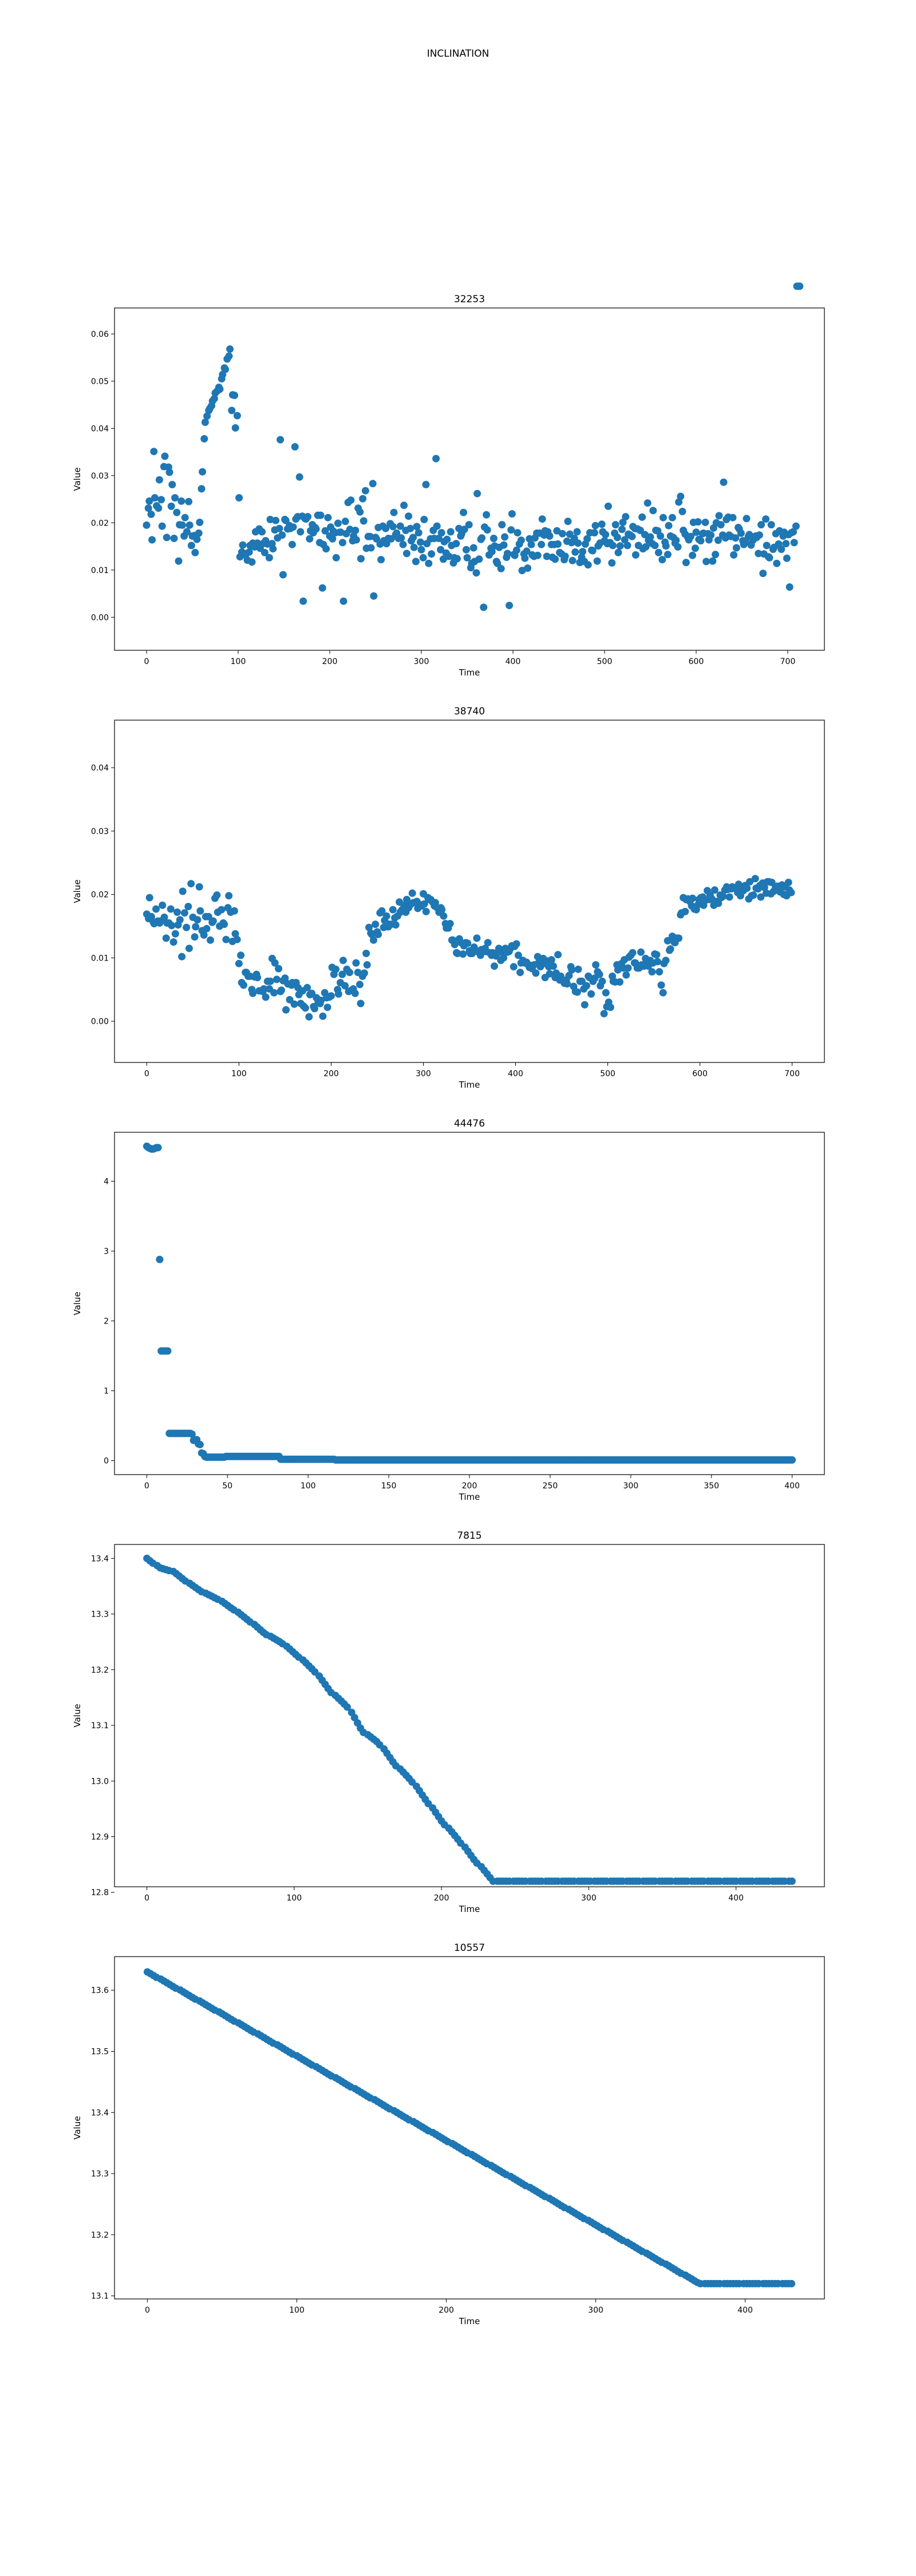 The height and width of the screenshot is (2576, 916). What do you see at coordinates (77, 891) in the screenshot?
I see `y-axis-label: Value` at bounding box center [77, 891].